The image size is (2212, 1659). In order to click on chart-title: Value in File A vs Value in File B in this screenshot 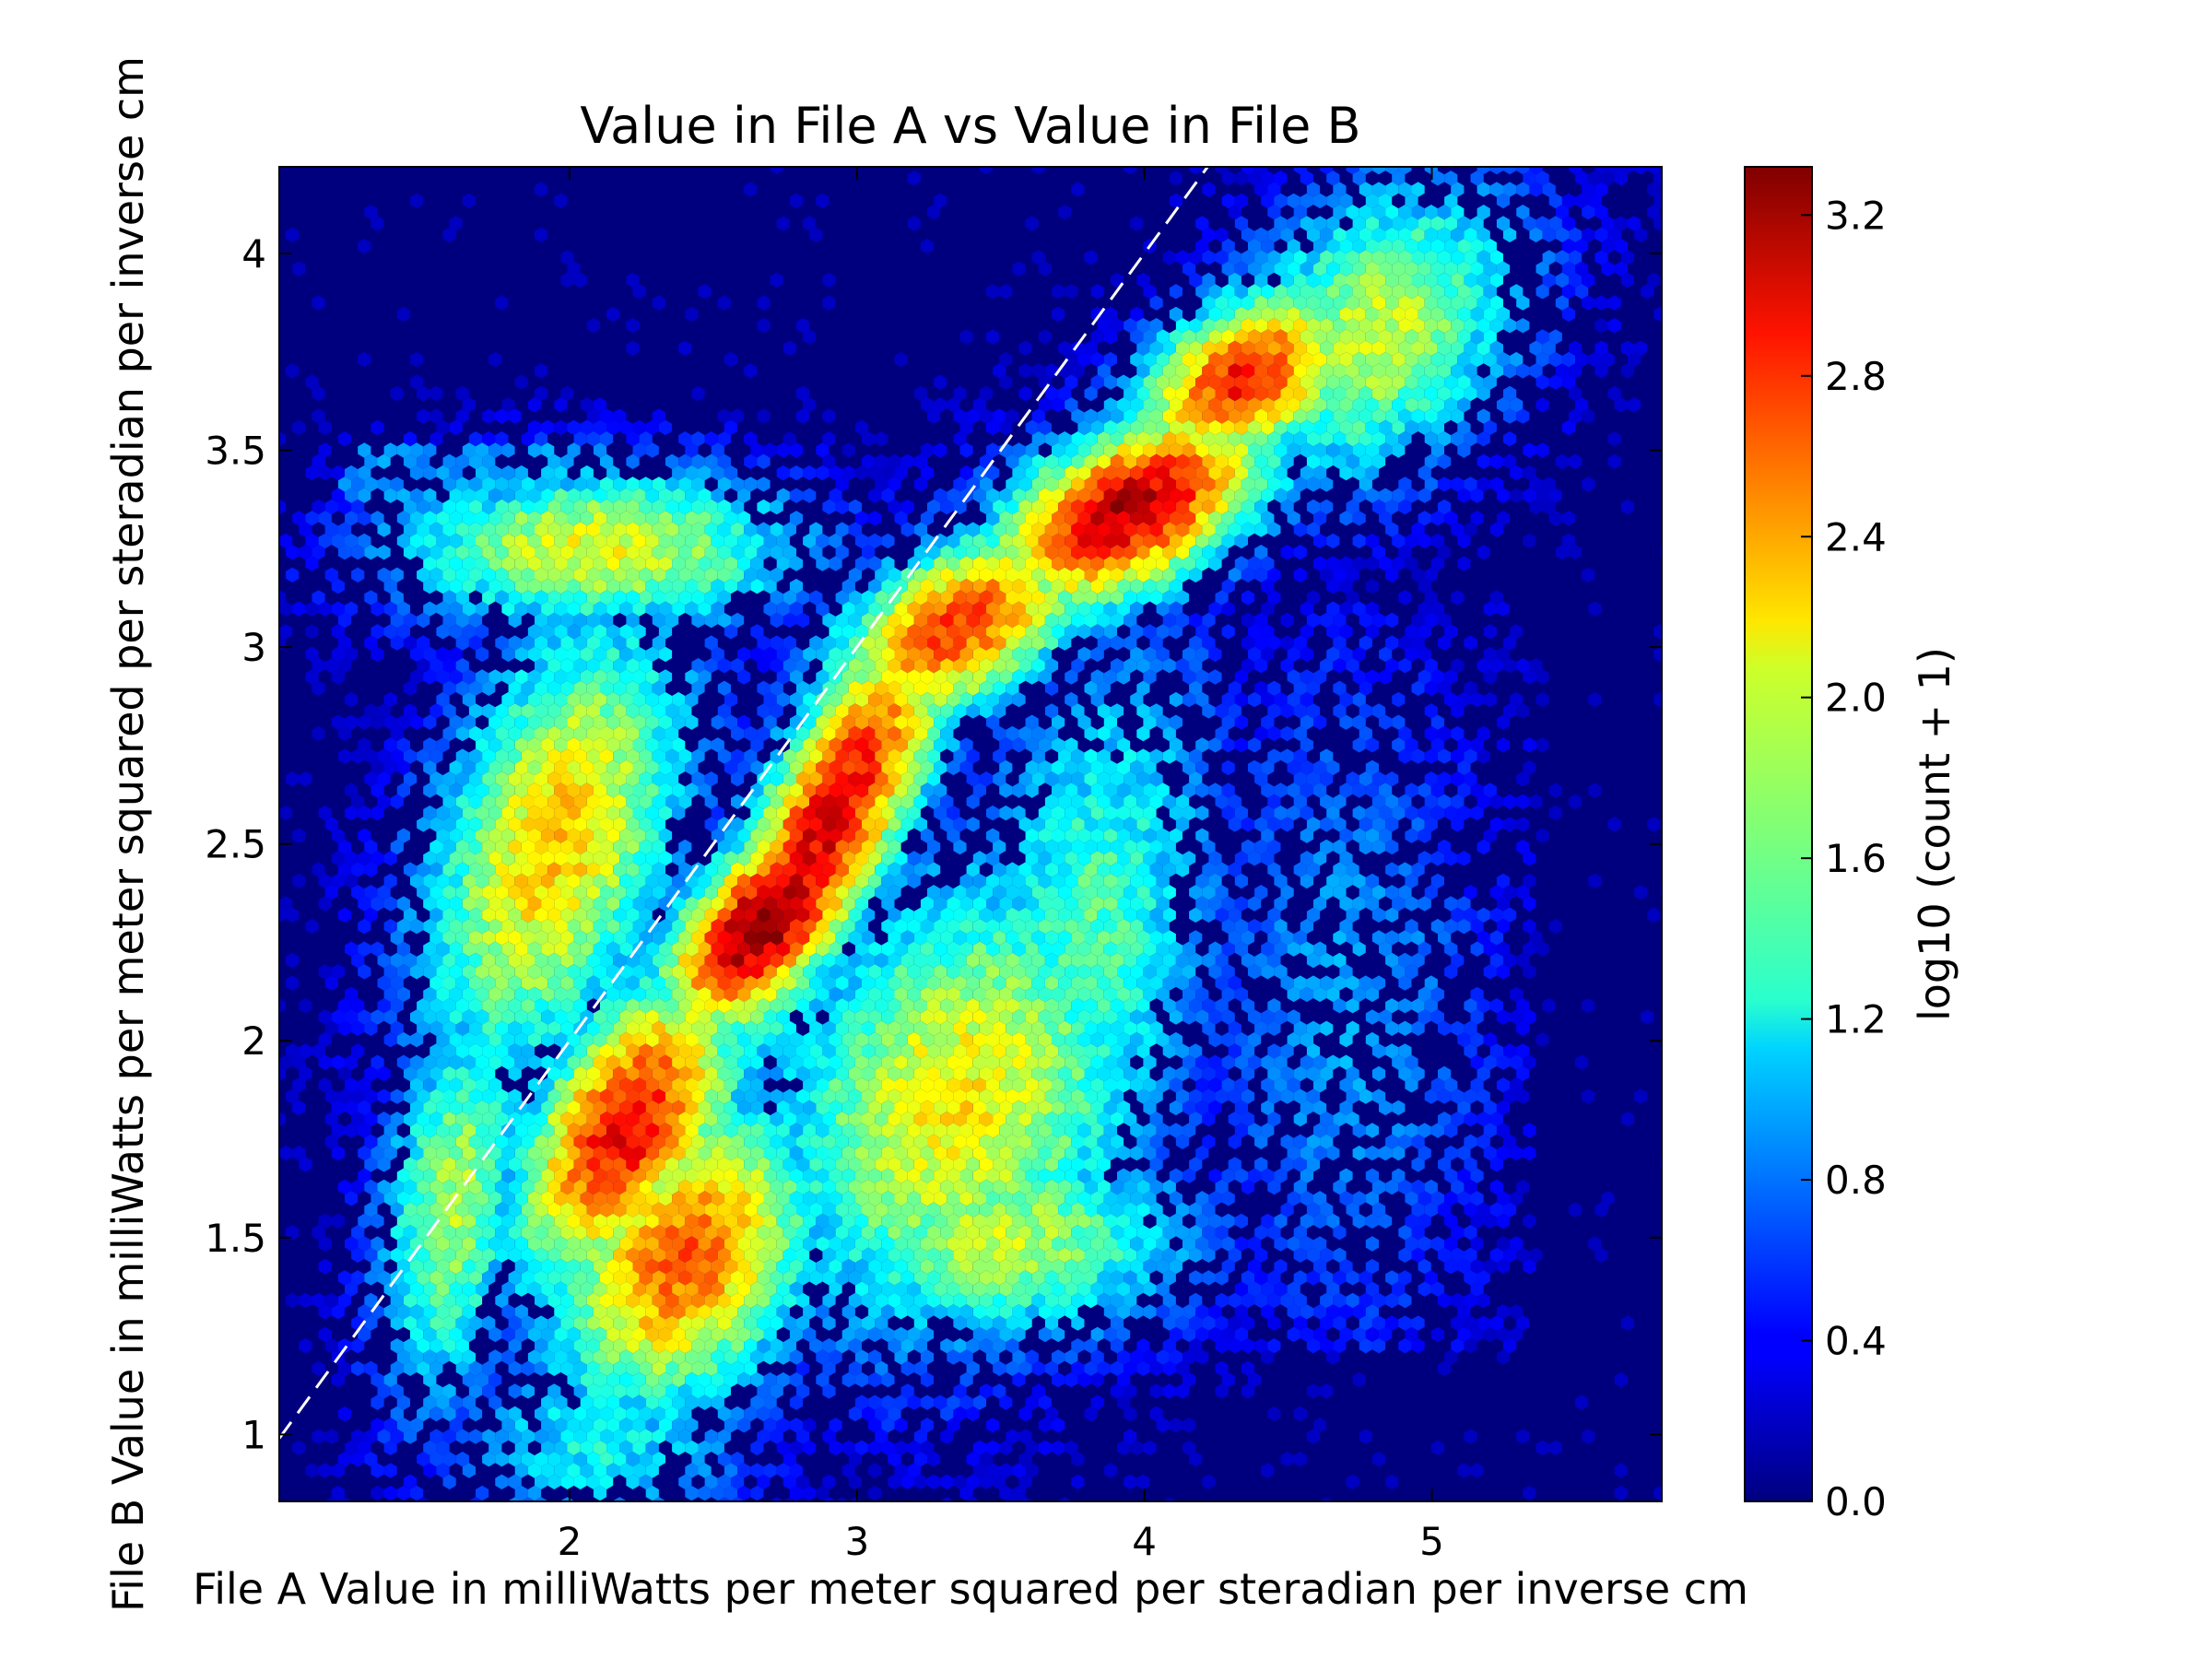, I will do `click(970, 126)`.